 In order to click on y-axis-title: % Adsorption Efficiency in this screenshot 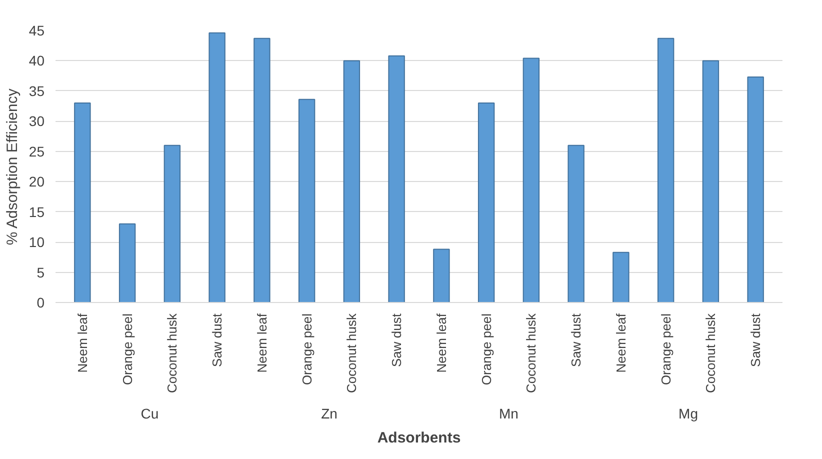, I will do `click(12, 167)`.